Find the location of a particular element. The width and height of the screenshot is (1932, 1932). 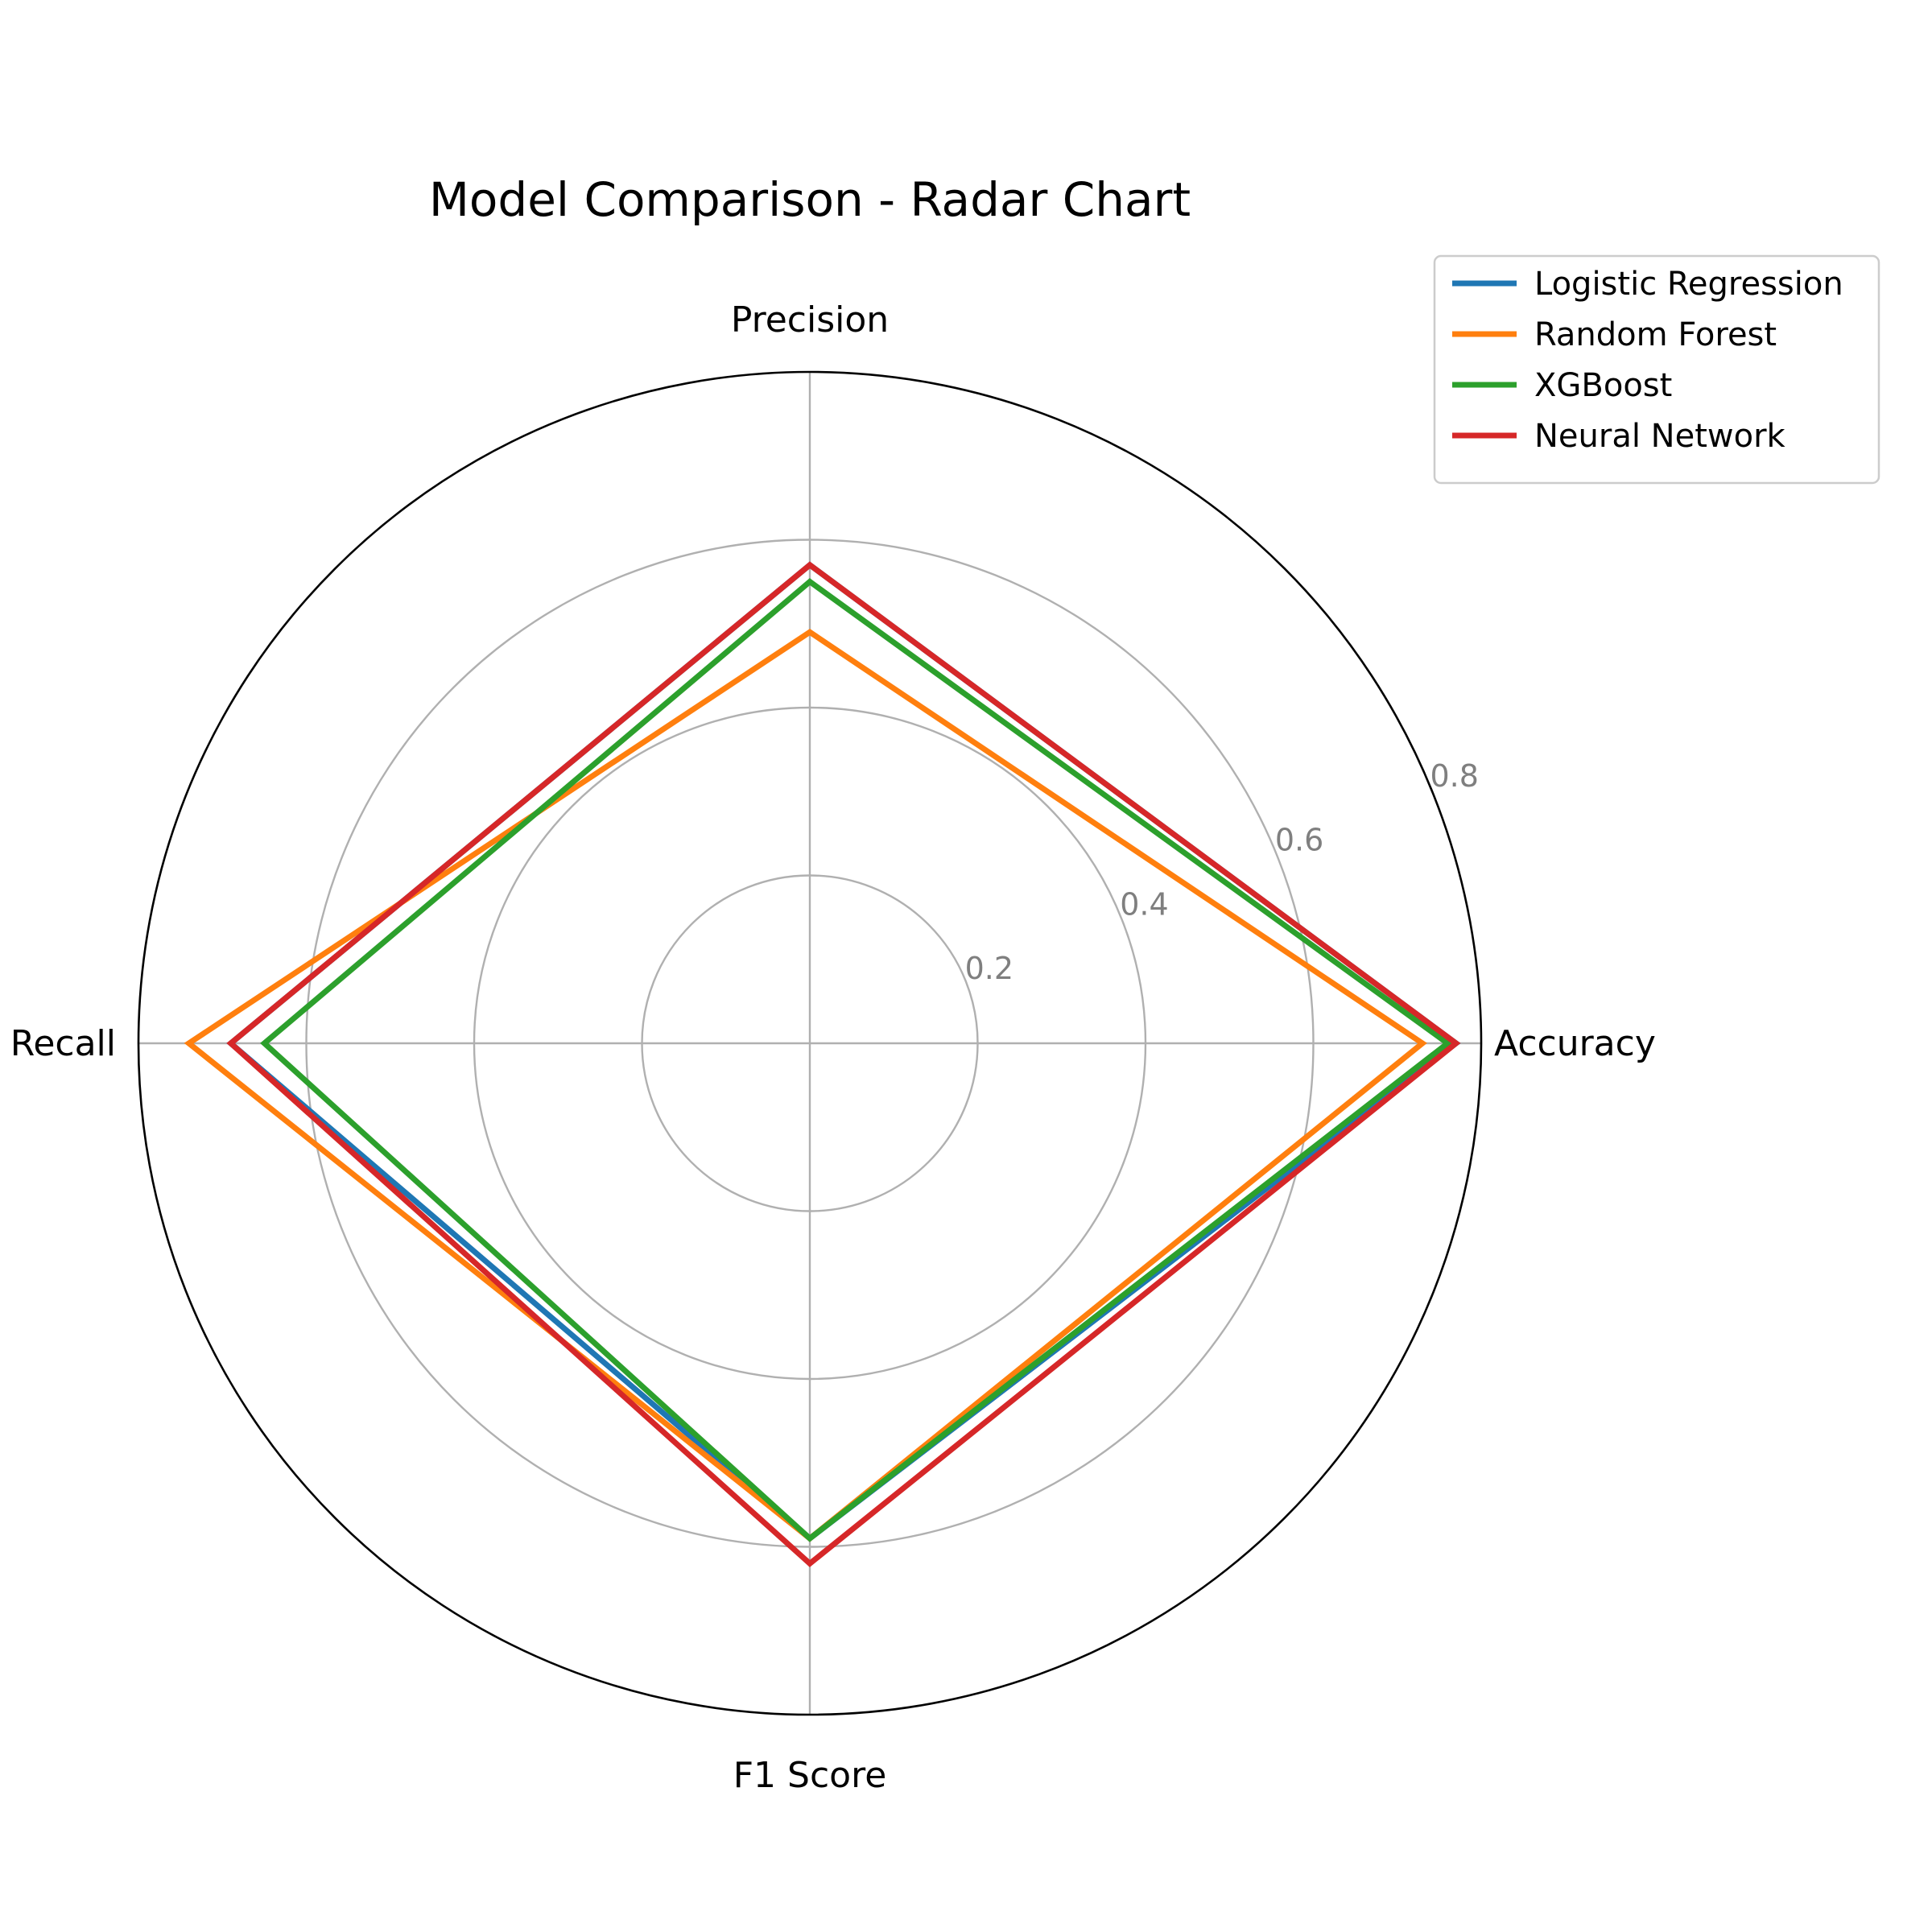

axis-label-f1-score: F1 Score is located at coordinates (810, 1775).